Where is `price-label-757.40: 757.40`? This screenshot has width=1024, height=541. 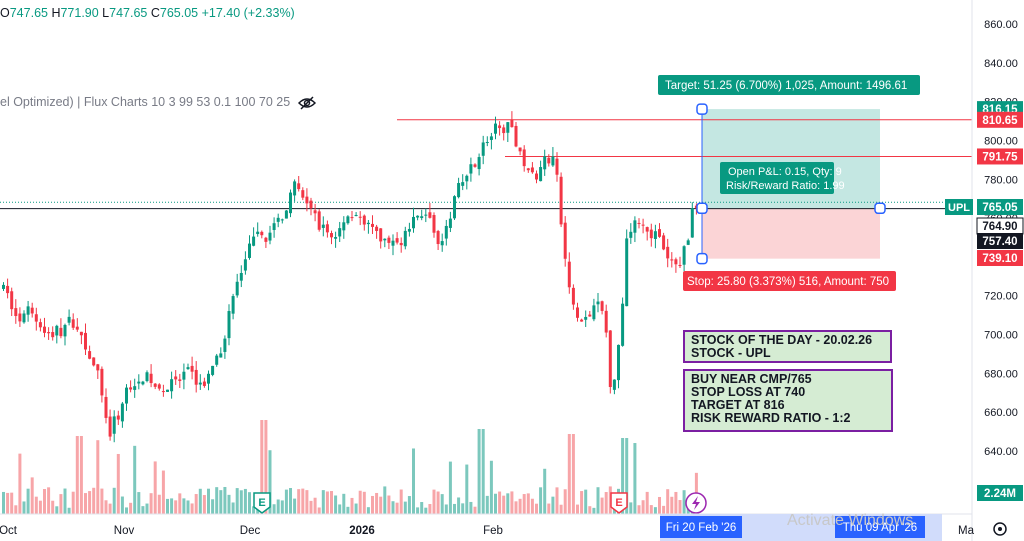 price-label-757.40: 757.40 is located at coordinates (1000, 241).